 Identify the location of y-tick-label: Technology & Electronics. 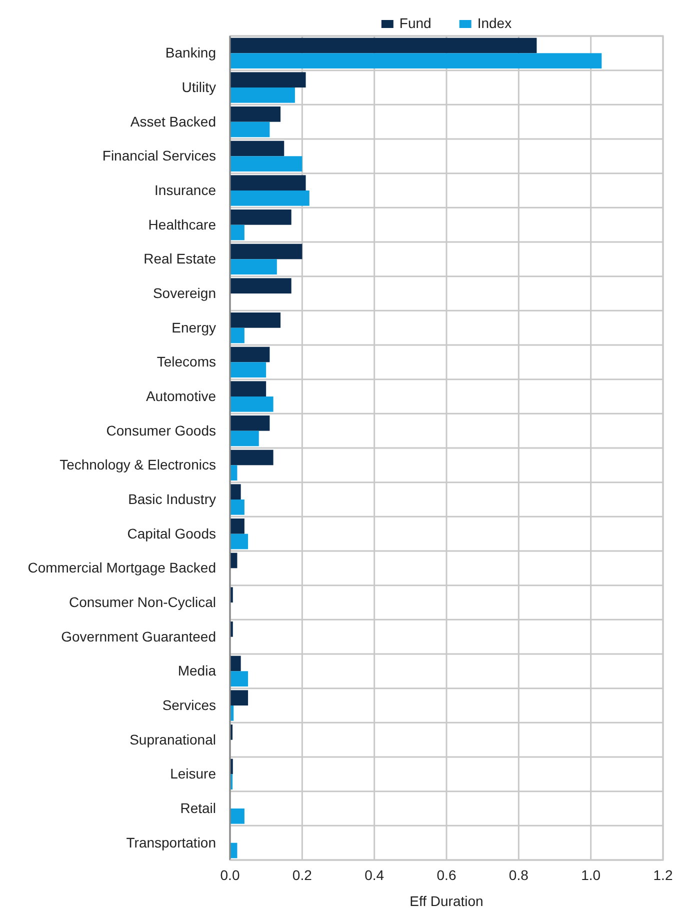
(138, 464).